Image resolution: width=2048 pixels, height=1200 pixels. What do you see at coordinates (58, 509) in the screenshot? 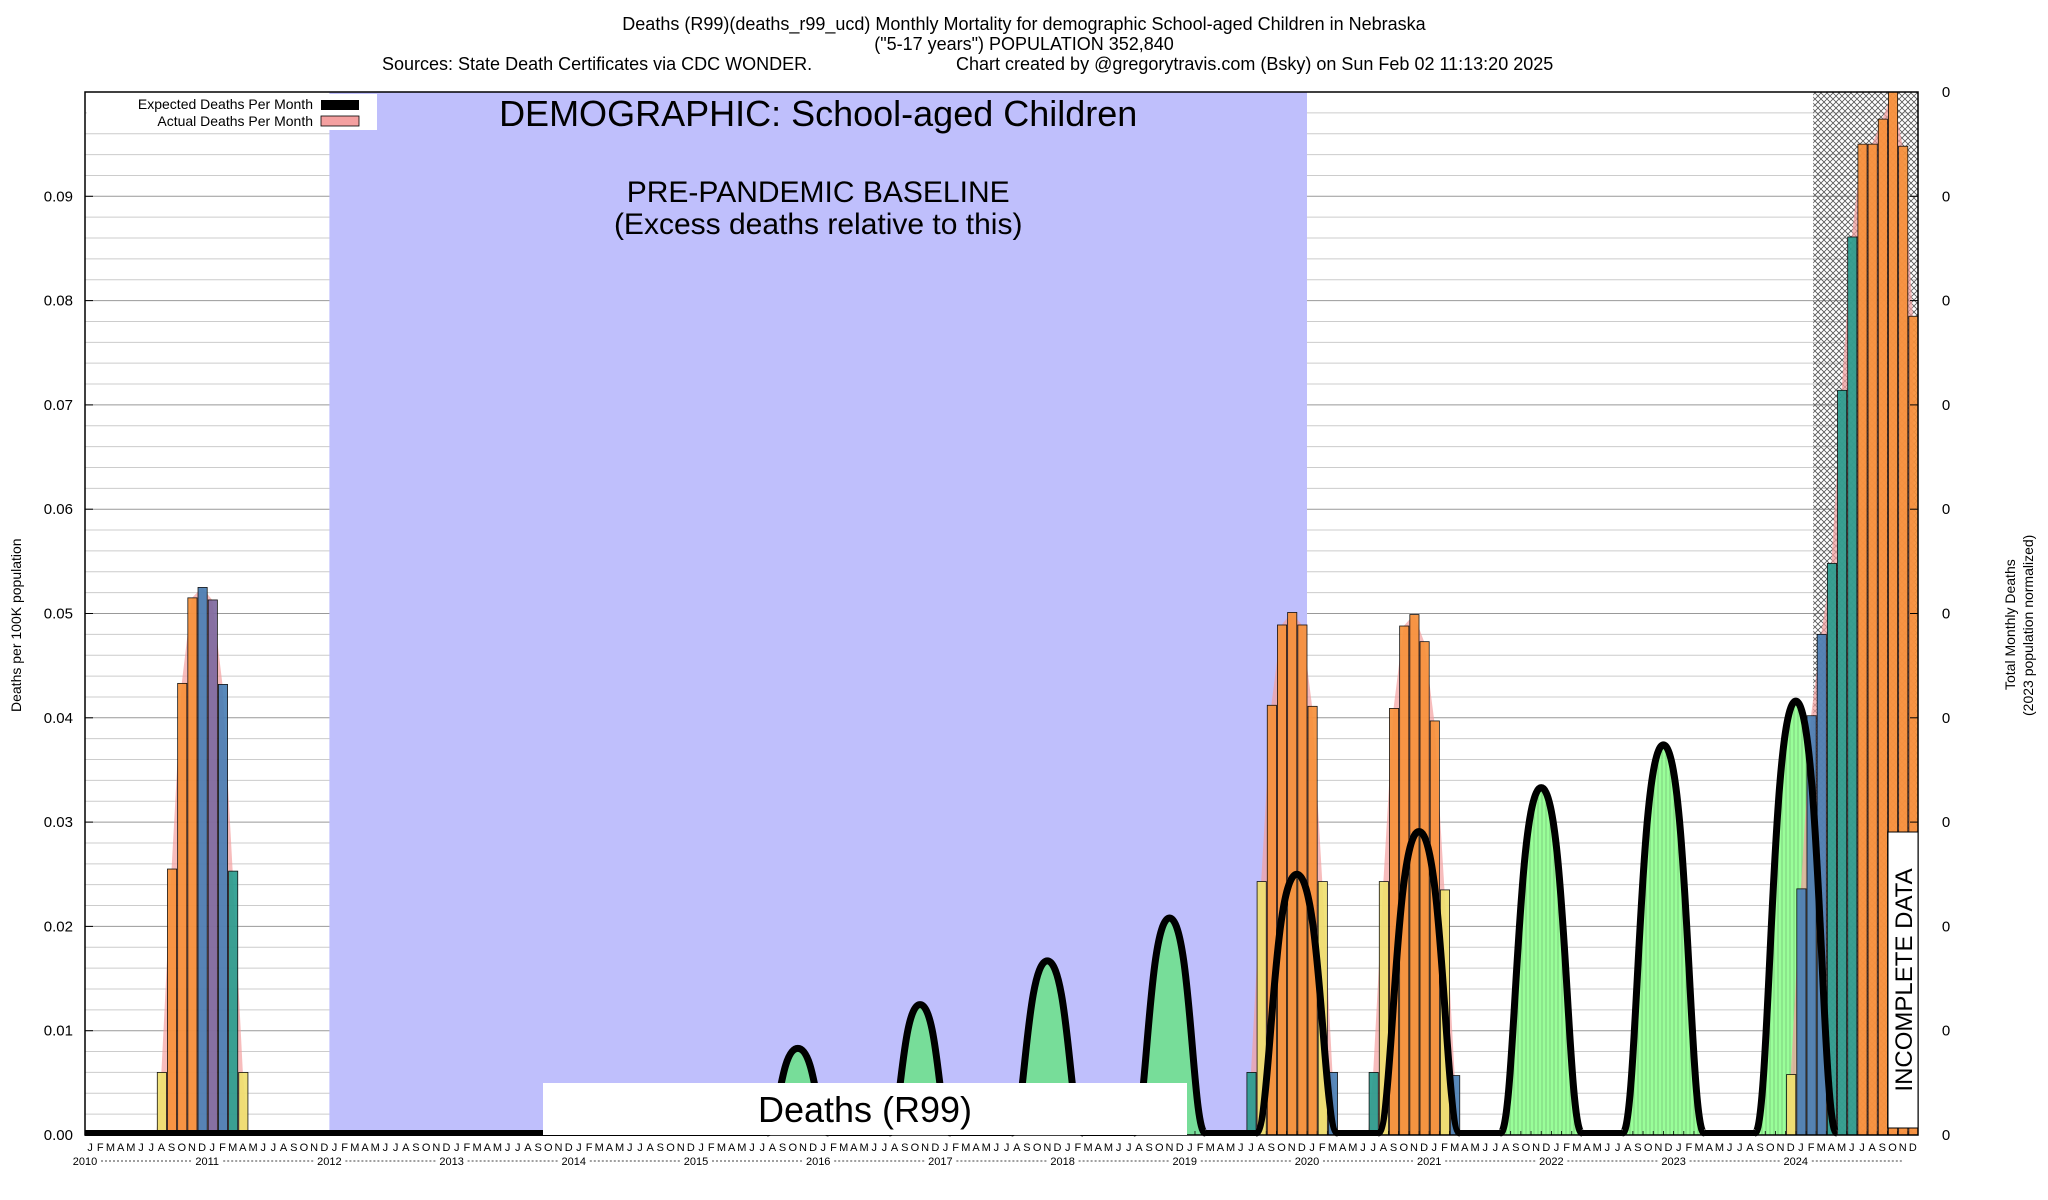
I see `y-tick-label: 0.06` at bounding box center [58, 509].